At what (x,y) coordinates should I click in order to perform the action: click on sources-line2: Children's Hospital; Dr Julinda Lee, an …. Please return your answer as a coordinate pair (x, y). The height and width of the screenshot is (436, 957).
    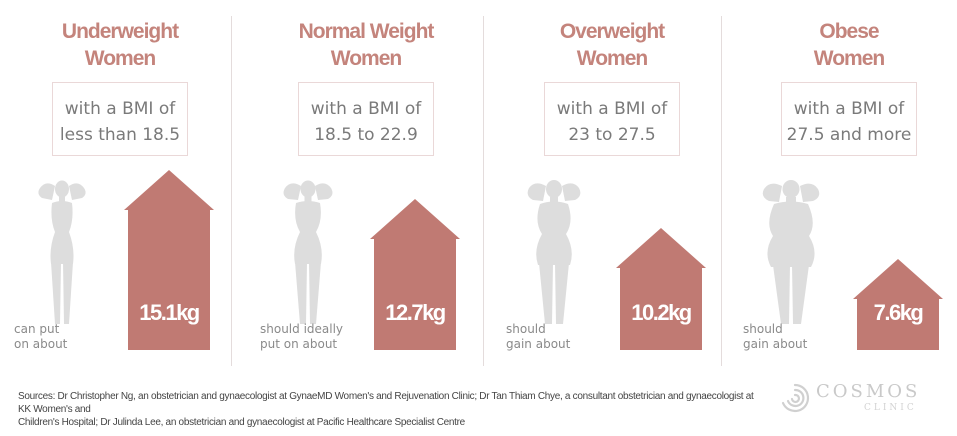
    Looking at the image, I should click on (241, 422).